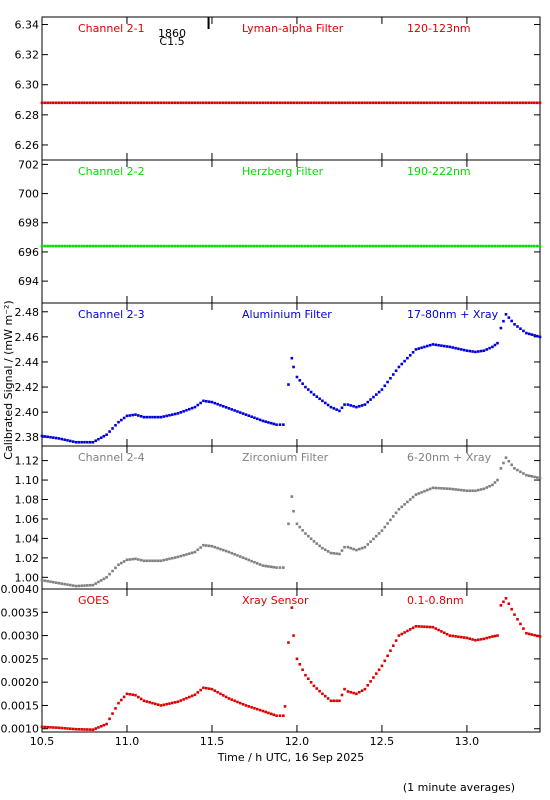  What do you see at coordinates (28, 194) in the screenshot?
I see `y-tick-label: 700` at bounding box center [28, 194].